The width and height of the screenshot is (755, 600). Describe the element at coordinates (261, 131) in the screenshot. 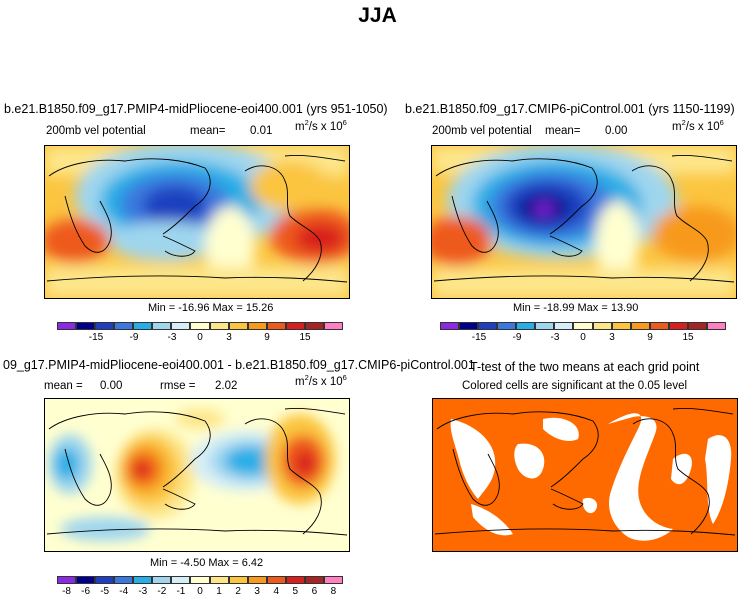

I see `panel1-mean-value: 0.01` at that location.